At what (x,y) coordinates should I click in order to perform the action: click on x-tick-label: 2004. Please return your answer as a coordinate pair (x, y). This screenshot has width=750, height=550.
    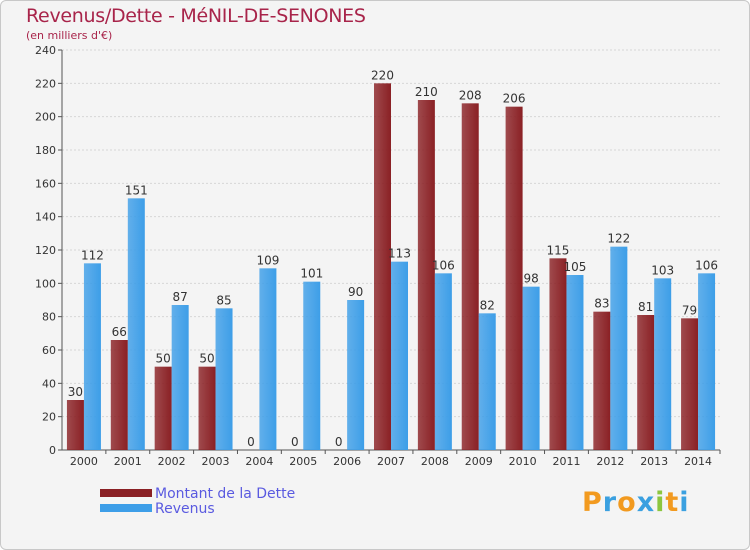
    Looking at the image, I should click on (259, 461).